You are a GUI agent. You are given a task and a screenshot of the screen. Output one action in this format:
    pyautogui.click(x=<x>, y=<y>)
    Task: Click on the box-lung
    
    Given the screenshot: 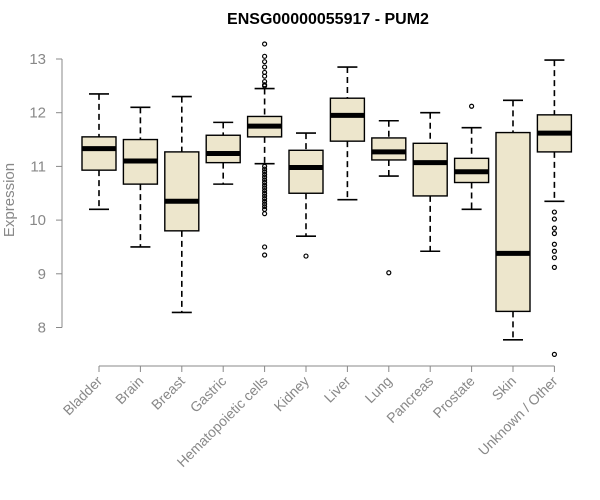 What is the action you would take?
    pyautogui.click(x=389, y=197)
    